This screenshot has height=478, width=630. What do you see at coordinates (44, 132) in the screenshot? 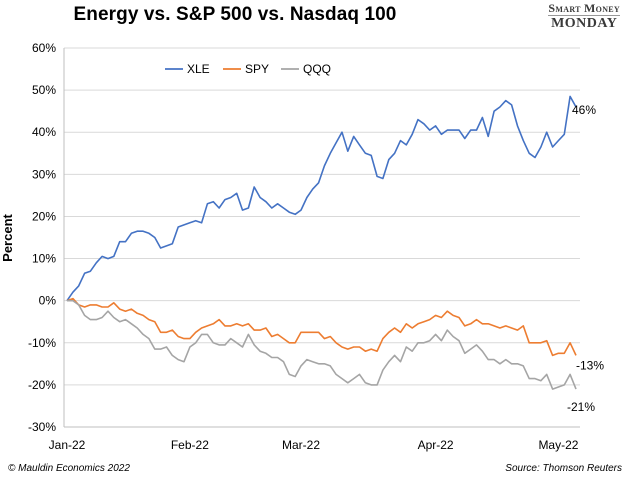
I see `y-tick-label: 40%` at bounding box center [44, 132].